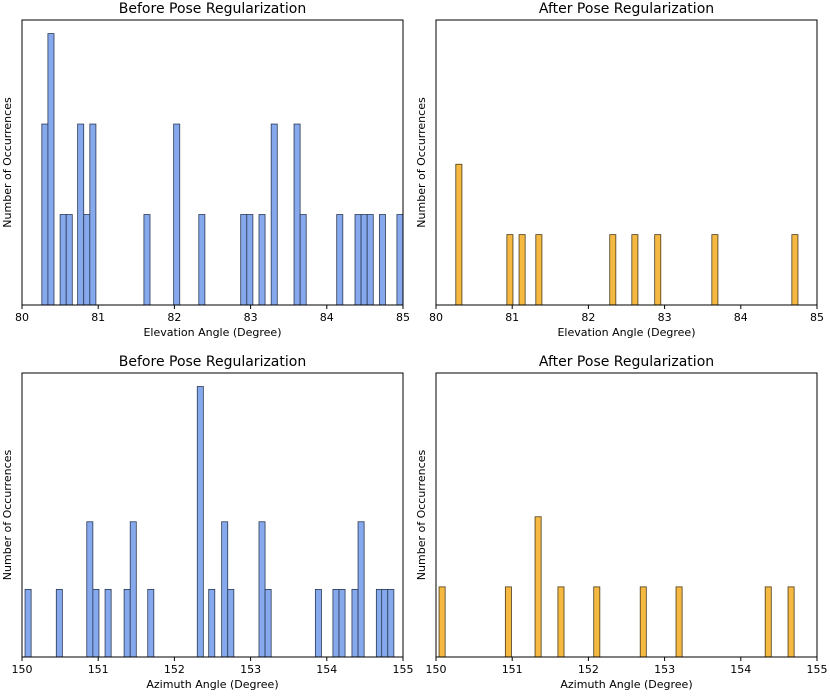  Describe the element at coordinates (664, 669) in the screenshot. I see `x-tick-label: 153` at that location.